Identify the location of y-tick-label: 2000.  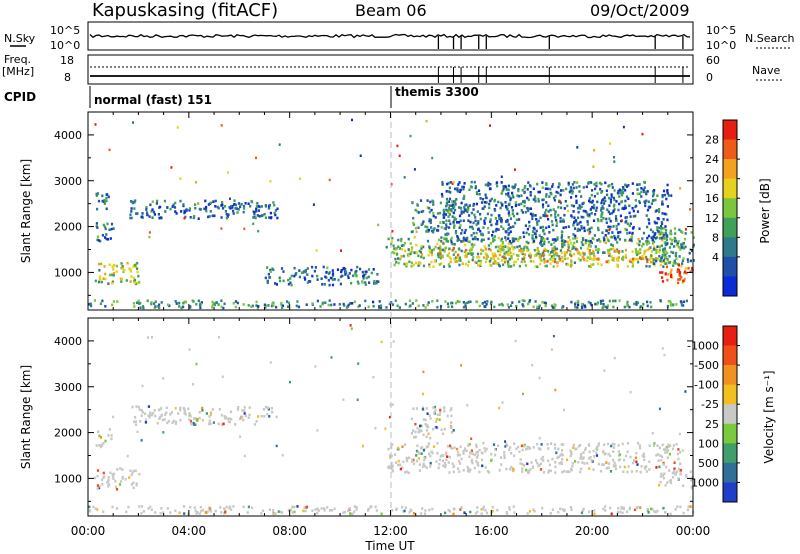
(68, 433).